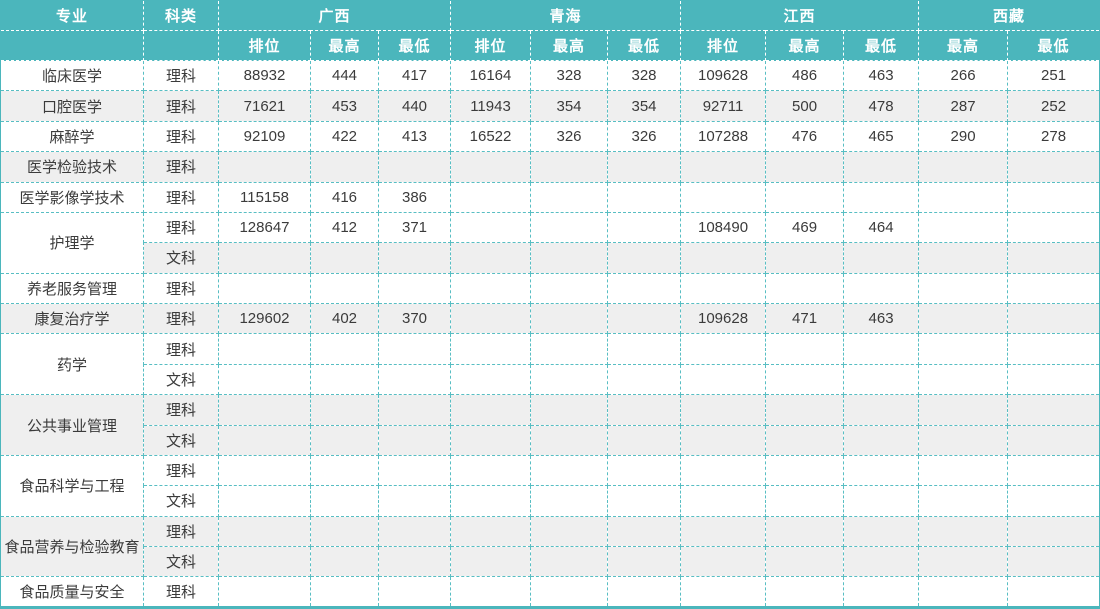 This screenshot has width=1100, height=609. Describe the element at coordinates (72, 45) in the screenshot. I see `header-empty-cell` at that location.